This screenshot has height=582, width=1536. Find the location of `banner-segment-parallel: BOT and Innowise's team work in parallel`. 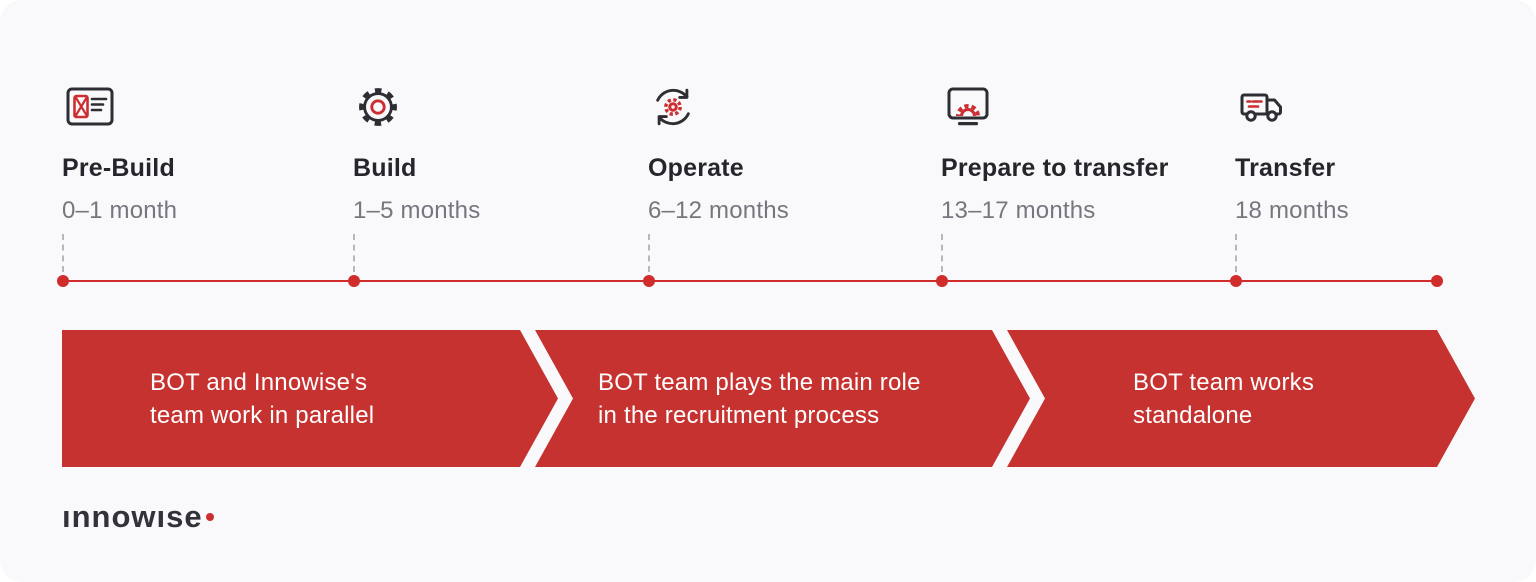

banner-segment-parallel: BOT and Innowise's team work in parallel is located at coordinates (310, 398).